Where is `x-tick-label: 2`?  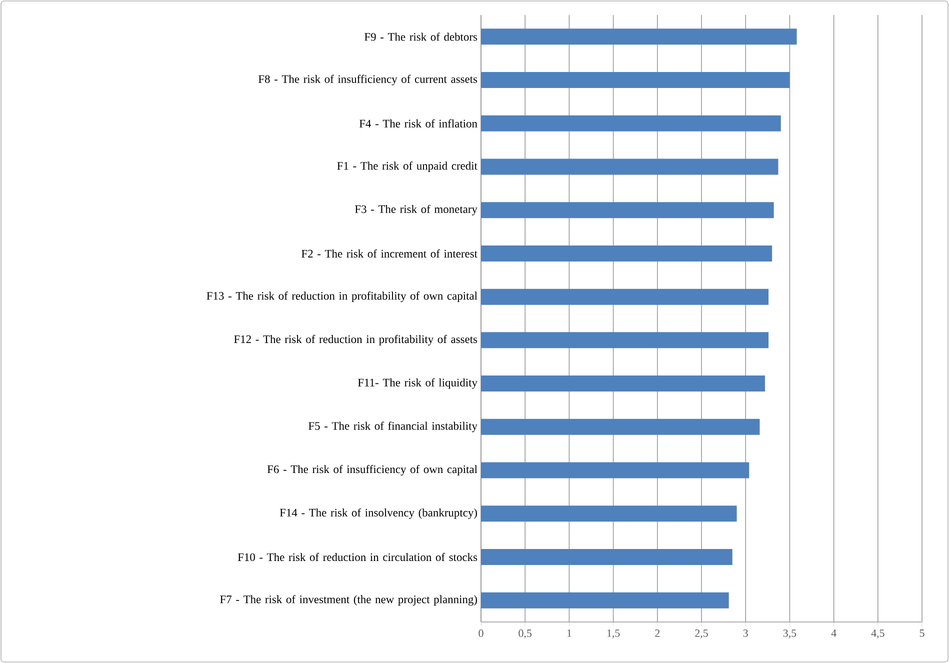 x-tick-label: 2 is located at coordinates (657, 633).